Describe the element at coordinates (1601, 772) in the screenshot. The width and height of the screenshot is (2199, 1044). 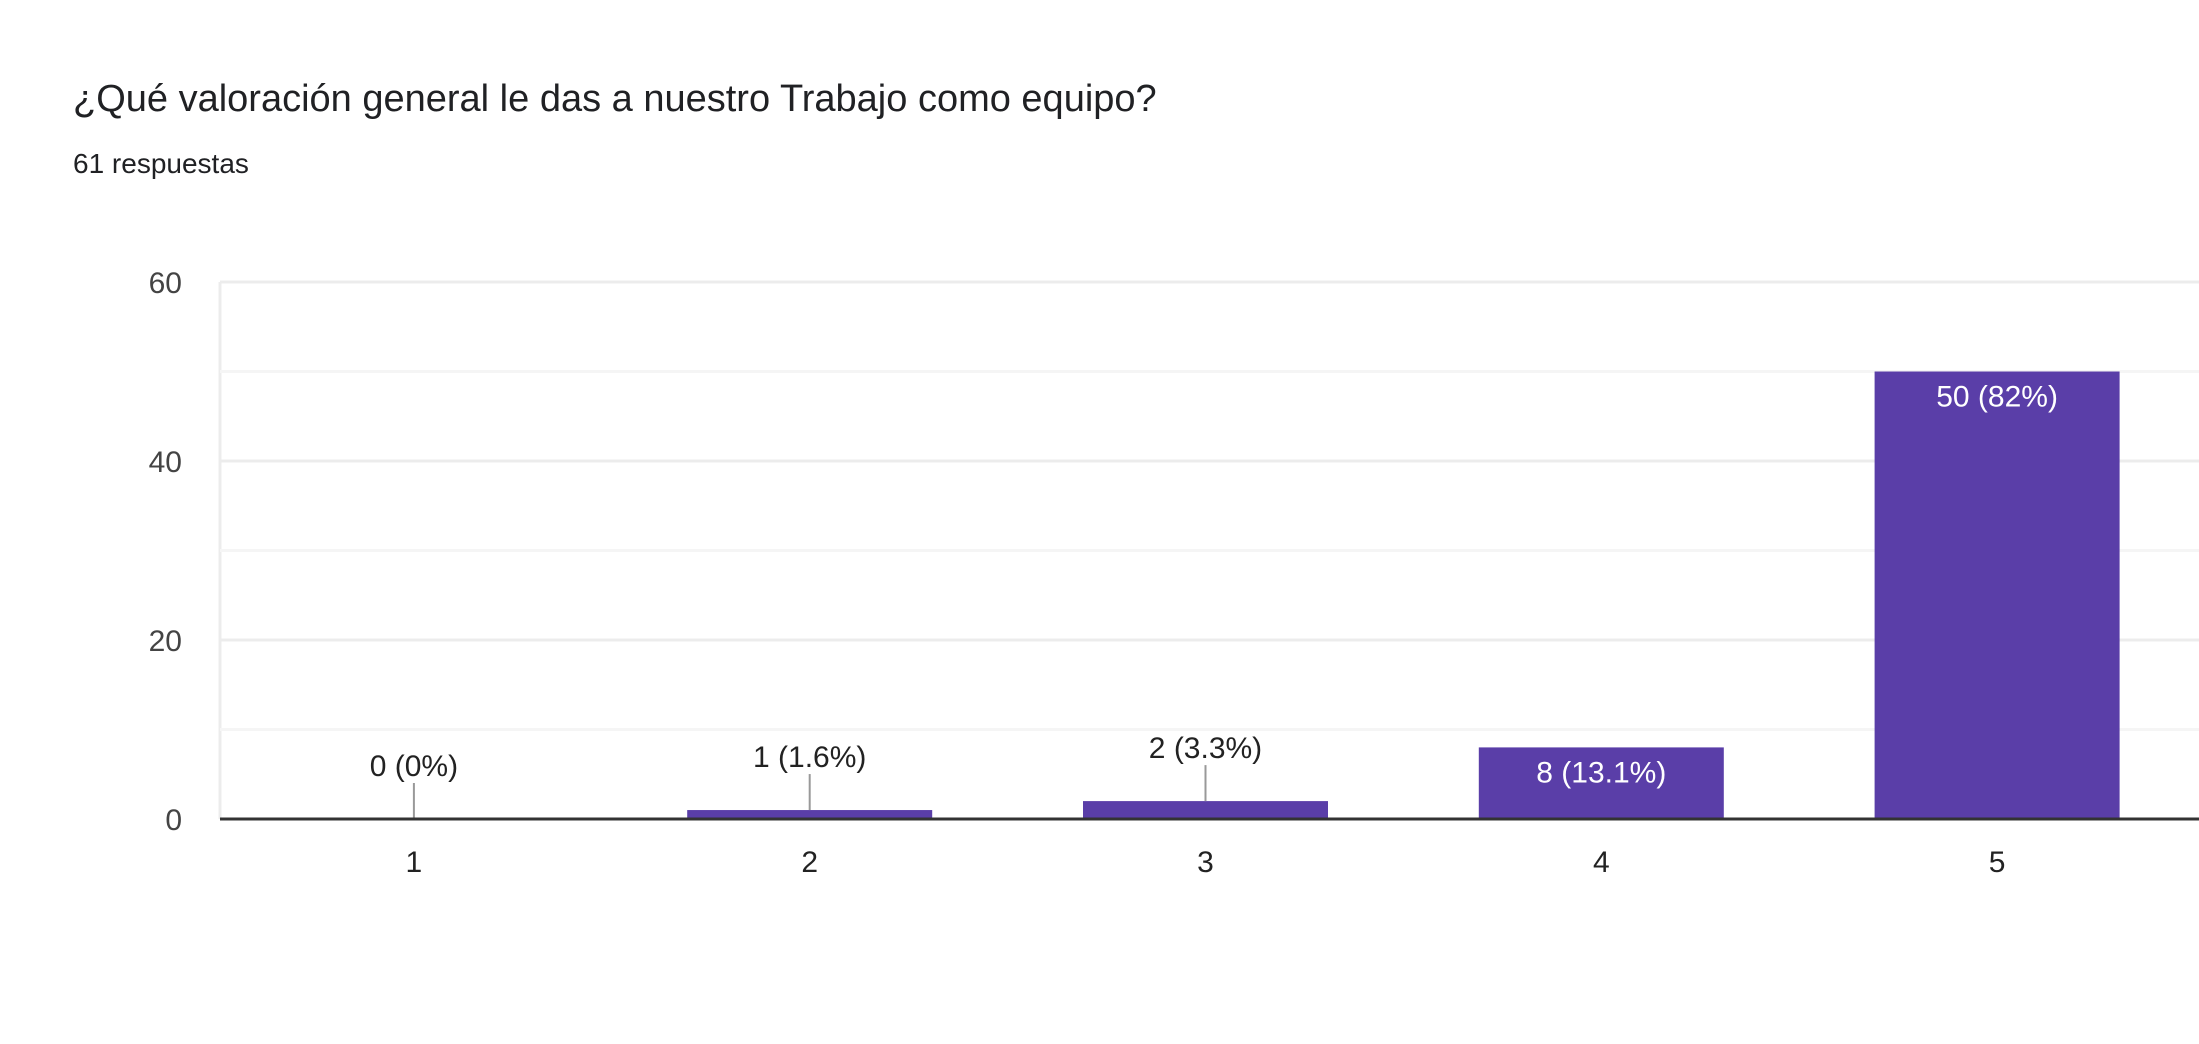
I see `data-label: 8 (13.1%)` at that location.